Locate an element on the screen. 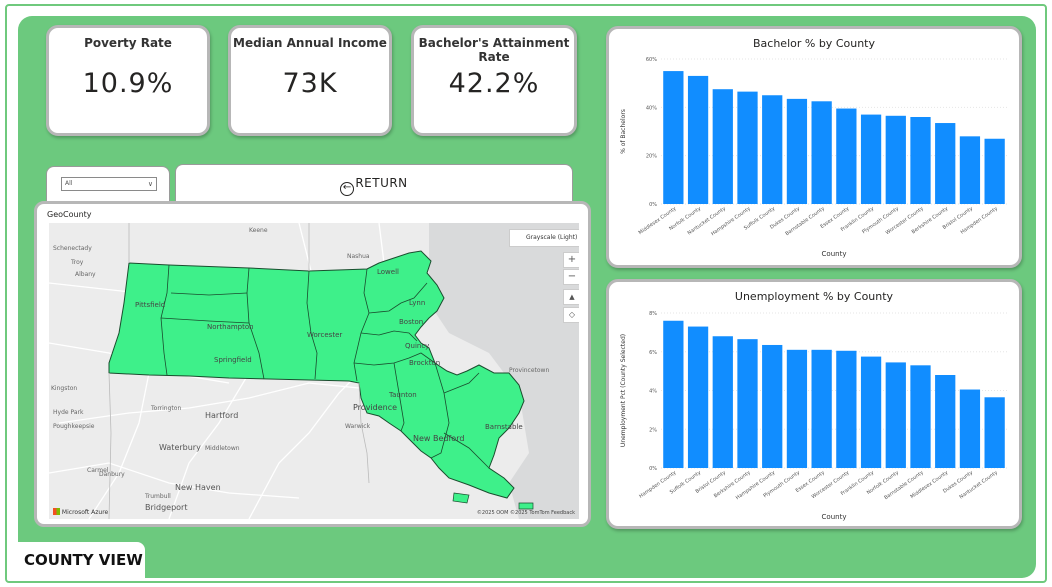 This screenshot has height=587, width=1052. chevron-down-icon: ∨ is located at coordinates (150, 184).